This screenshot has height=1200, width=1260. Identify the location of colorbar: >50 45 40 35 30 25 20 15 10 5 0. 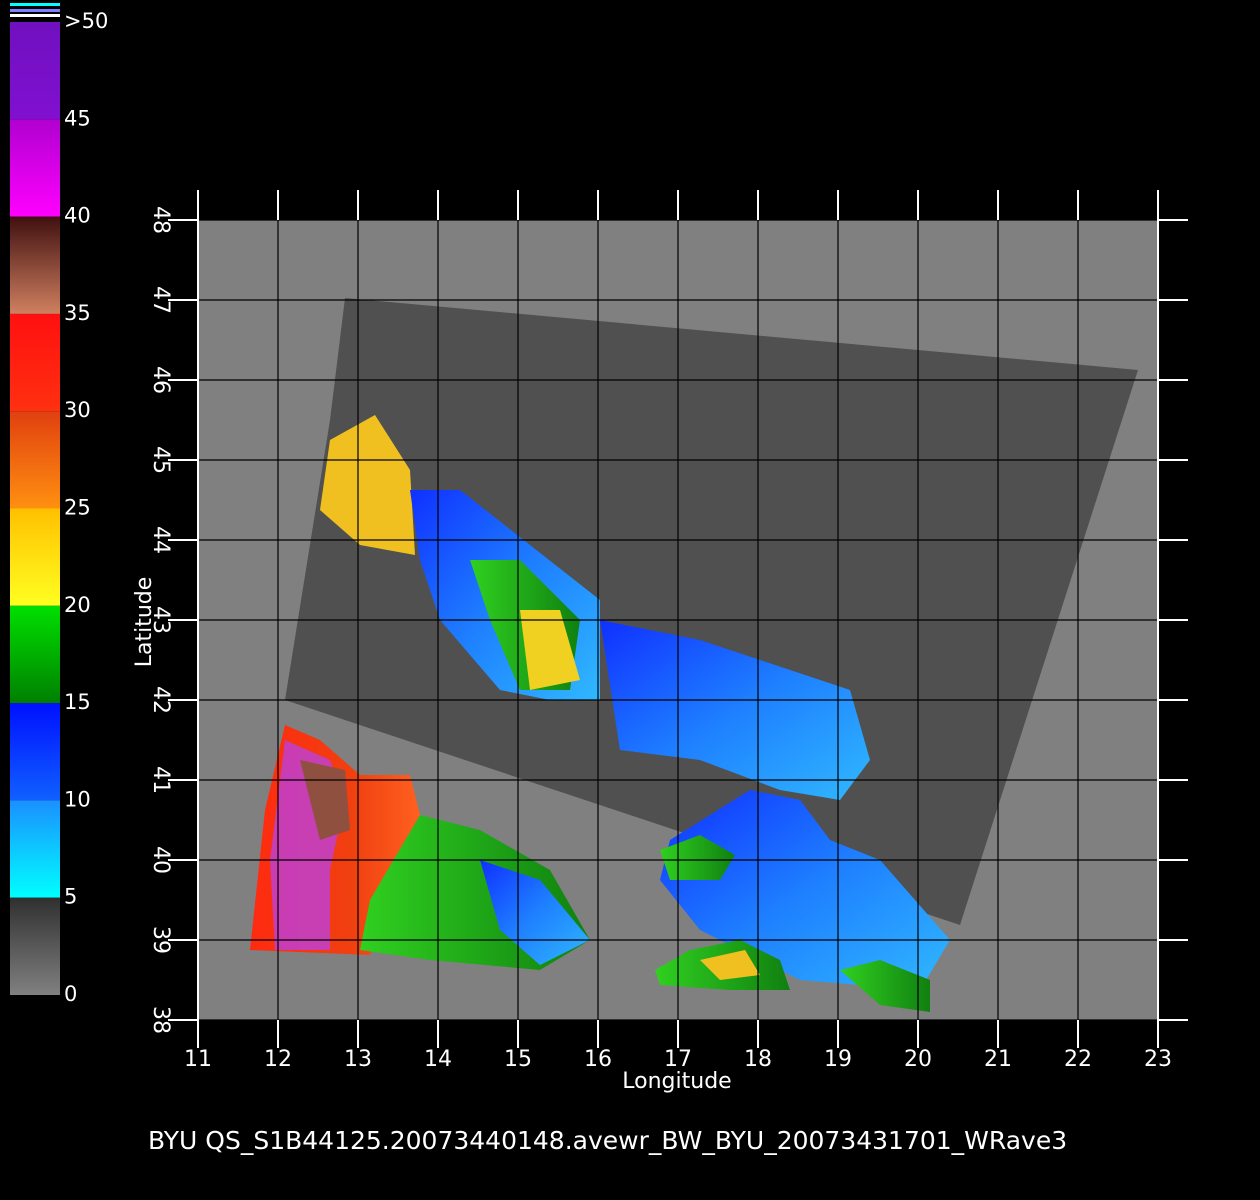
(59, 504).